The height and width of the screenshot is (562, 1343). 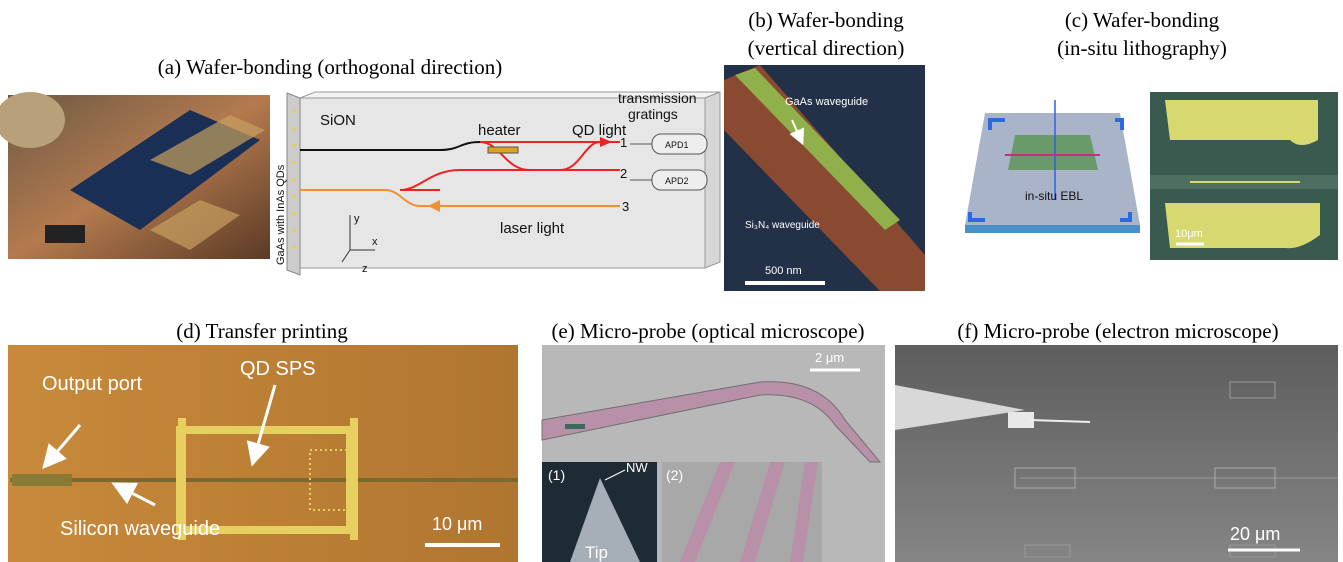 What do you see at coordinates (365, 269) in the screenshot?
I see `label: z` at bounding box center [365, 269].